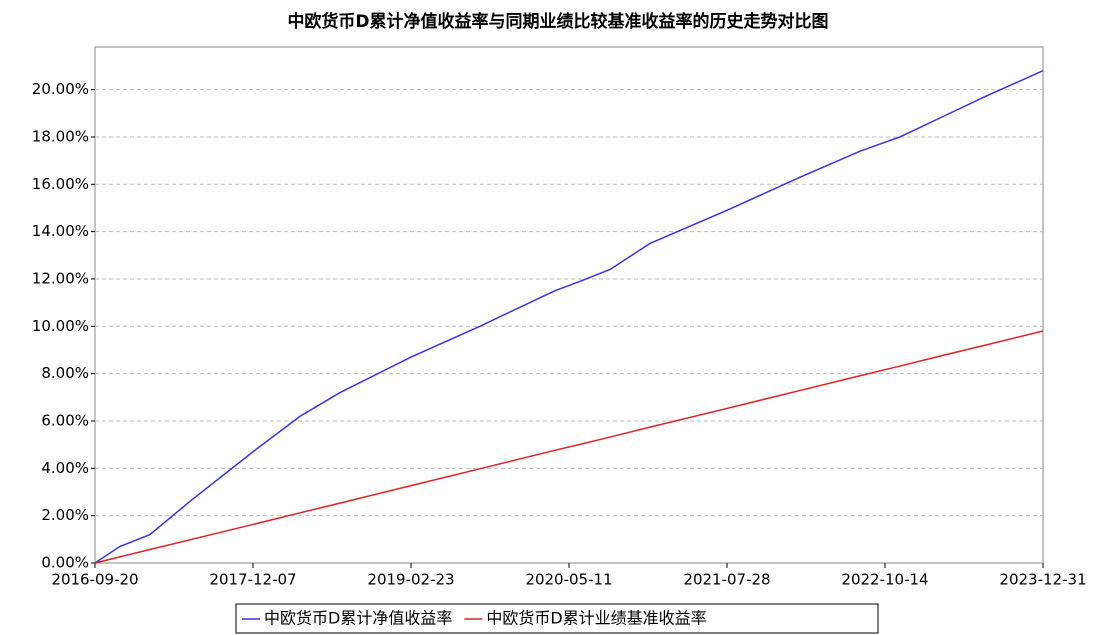 The image size is (1099, 635). What do you see at coordinates (94, 580) in the screenshot?
I see `x-tick-label: 2016-09-20` at bounding box center [94, 580].